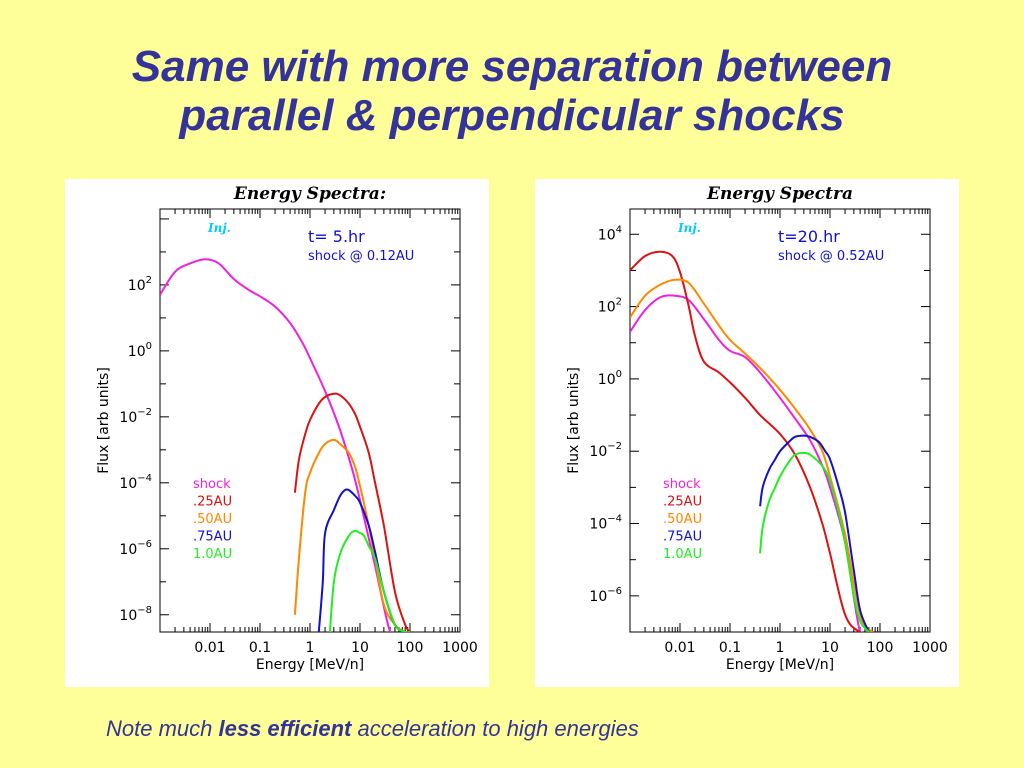  I want to click on slide-title-line-2: parallel & perpendicular shocks, so click(512, 115).